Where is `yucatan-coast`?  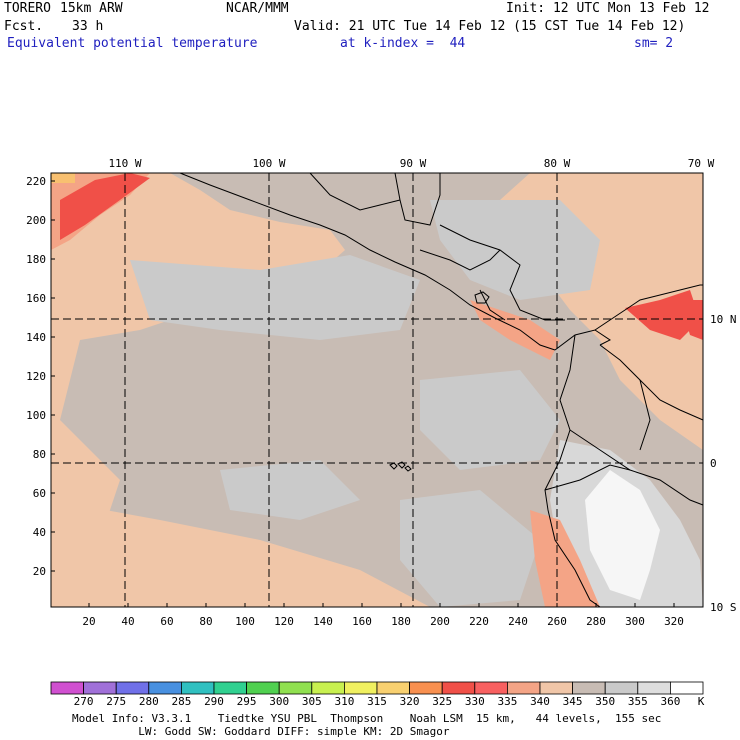 yucatan-coast is located at coordinates (417, 199).